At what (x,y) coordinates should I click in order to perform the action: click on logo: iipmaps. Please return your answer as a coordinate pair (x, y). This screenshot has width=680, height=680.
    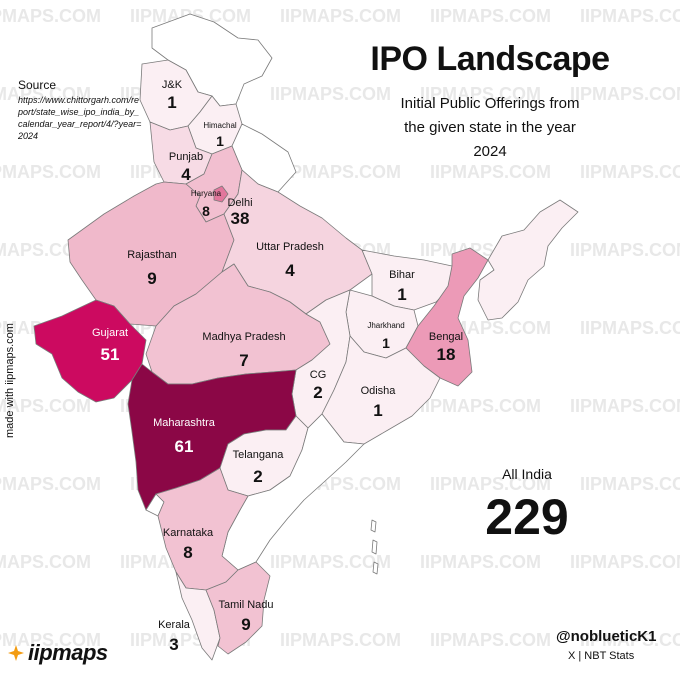
    Looking at the image, I should click on (58, 653).